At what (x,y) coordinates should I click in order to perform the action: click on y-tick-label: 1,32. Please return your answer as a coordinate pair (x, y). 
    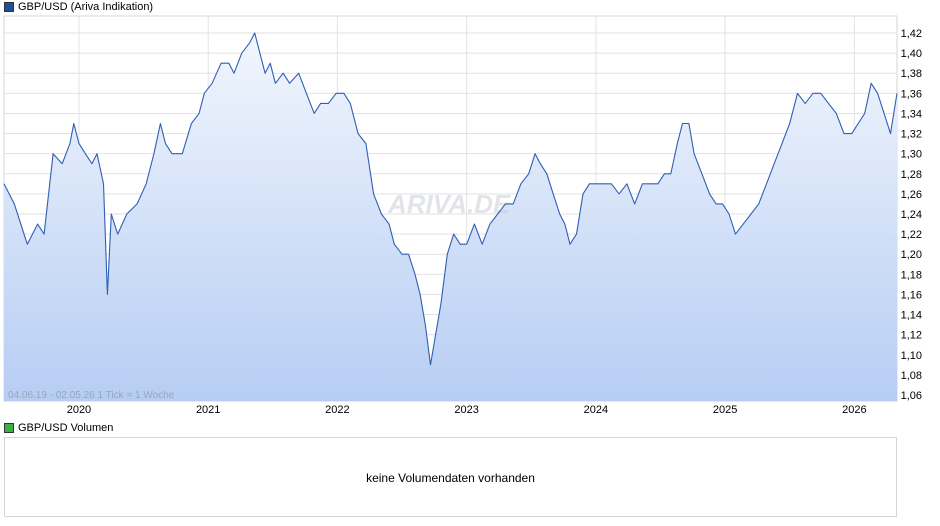
    Looking at the image, I should click on (911, 135).